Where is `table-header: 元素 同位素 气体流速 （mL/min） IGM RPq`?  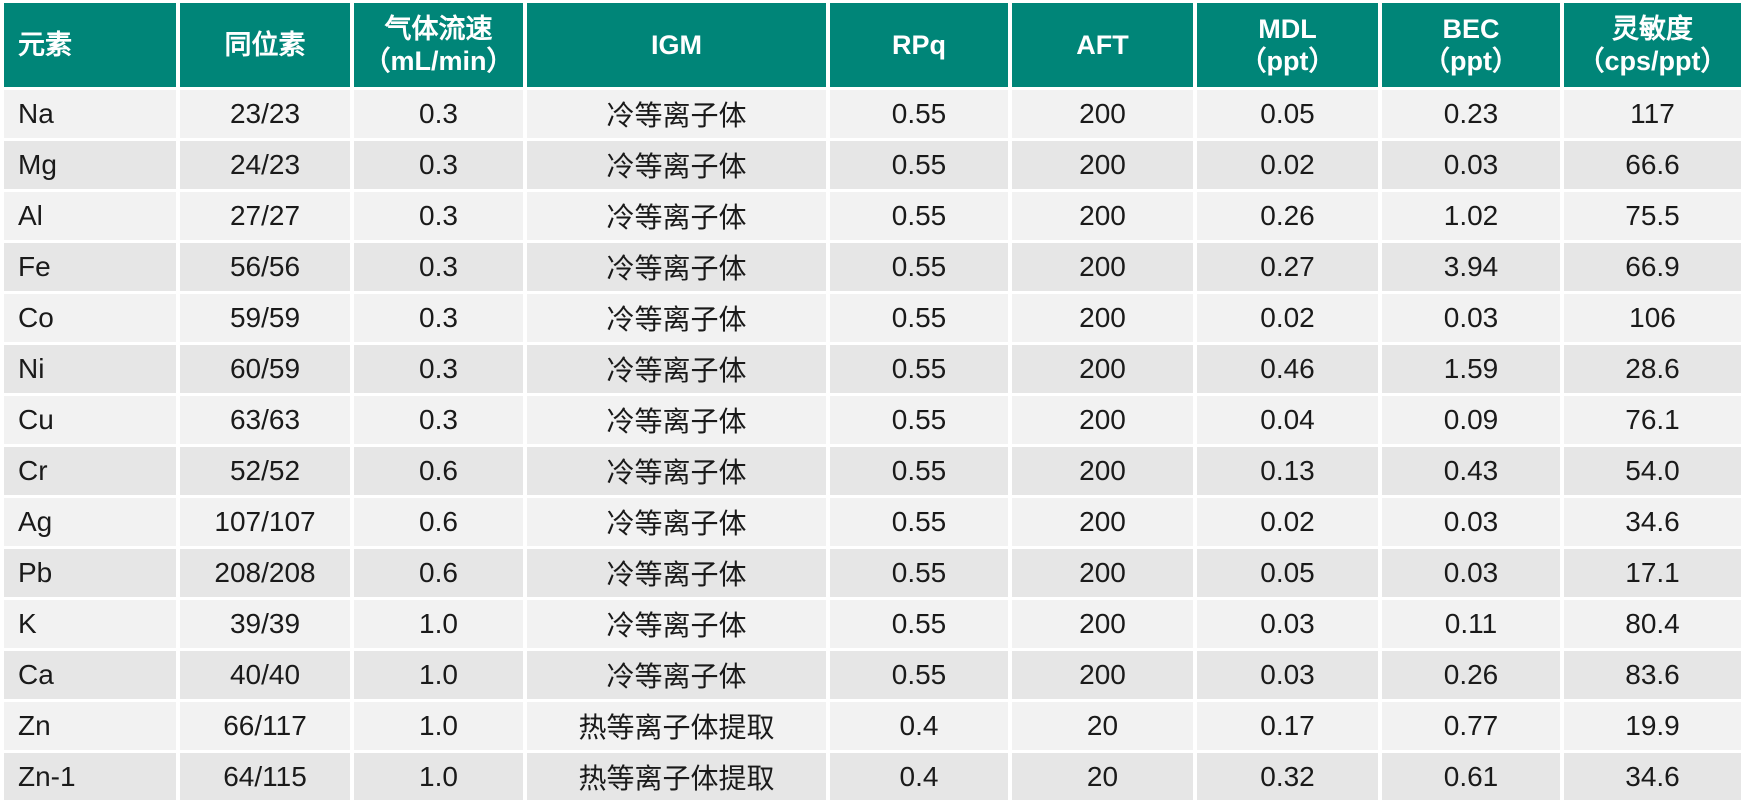
table-header: 元素 同位素 气体流速 （mL/min） IGM RPq is located at coordinates (872, 45).